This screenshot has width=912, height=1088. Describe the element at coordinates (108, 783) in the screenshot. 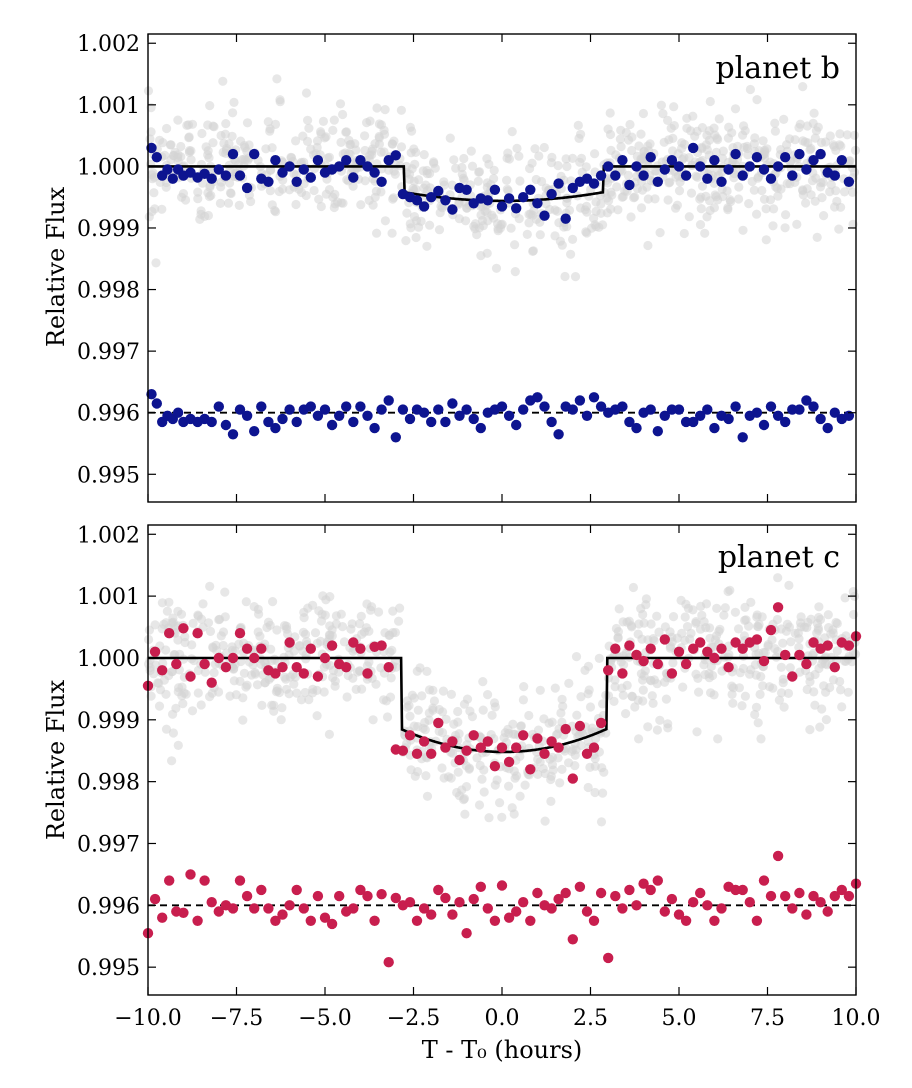

I see `y-tick-label: 0.998` at that location.